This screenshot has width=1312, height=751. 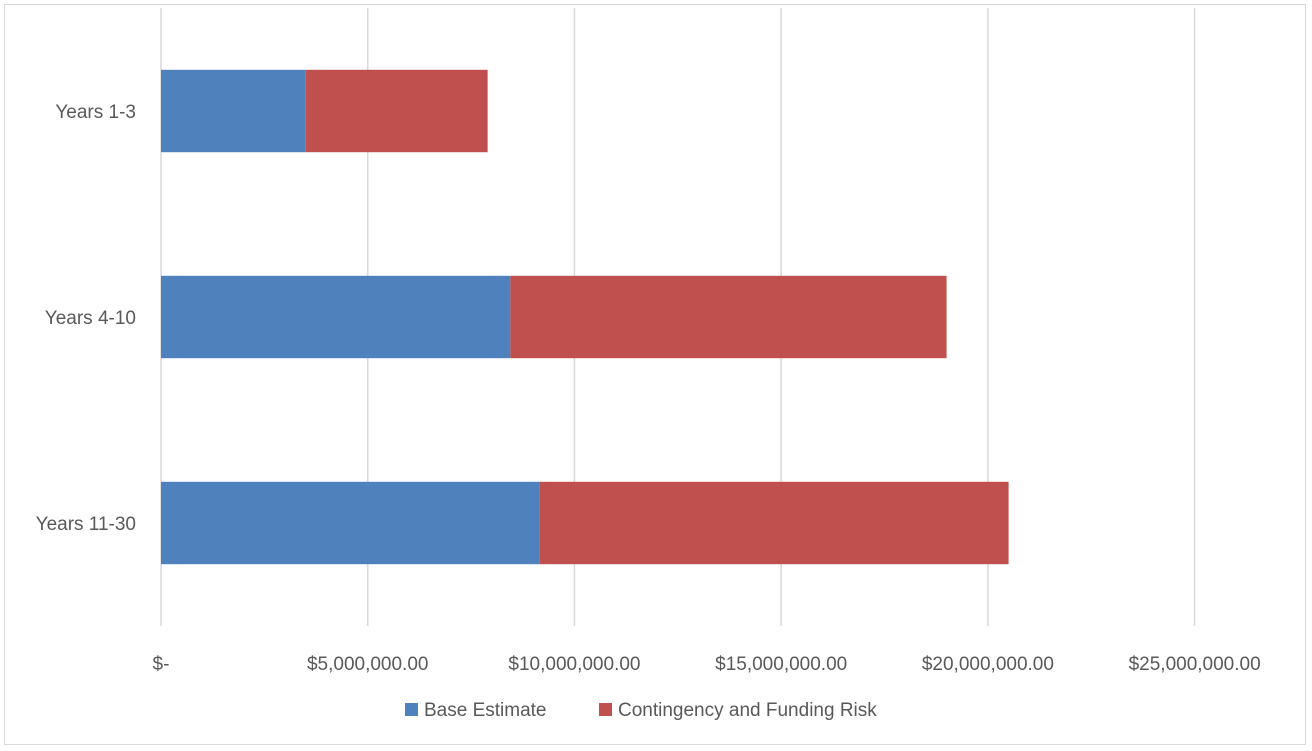 I want to click on legend-label: Contingency and Funding Risk, so click(x=747, y=710).